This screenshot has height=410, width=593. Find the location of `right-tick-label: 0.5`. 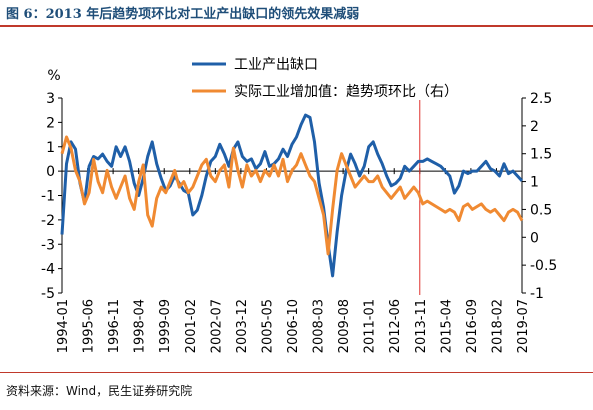

right-tick-label: 0.5 is located at coordinates (541, 210).